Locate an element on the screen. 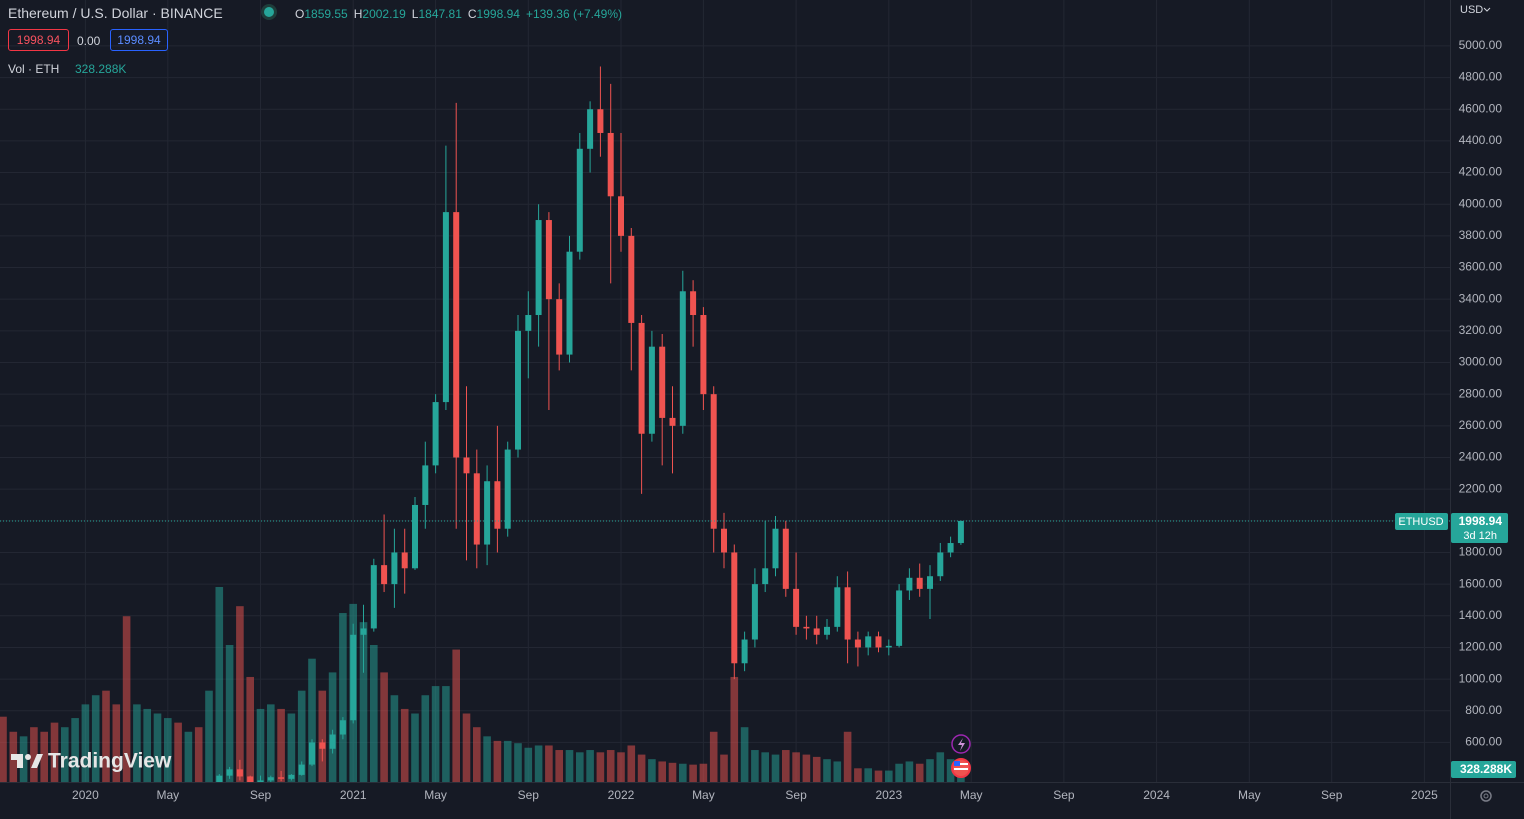  volume-name: Vol · ETH is located at coordinates (34, 69).